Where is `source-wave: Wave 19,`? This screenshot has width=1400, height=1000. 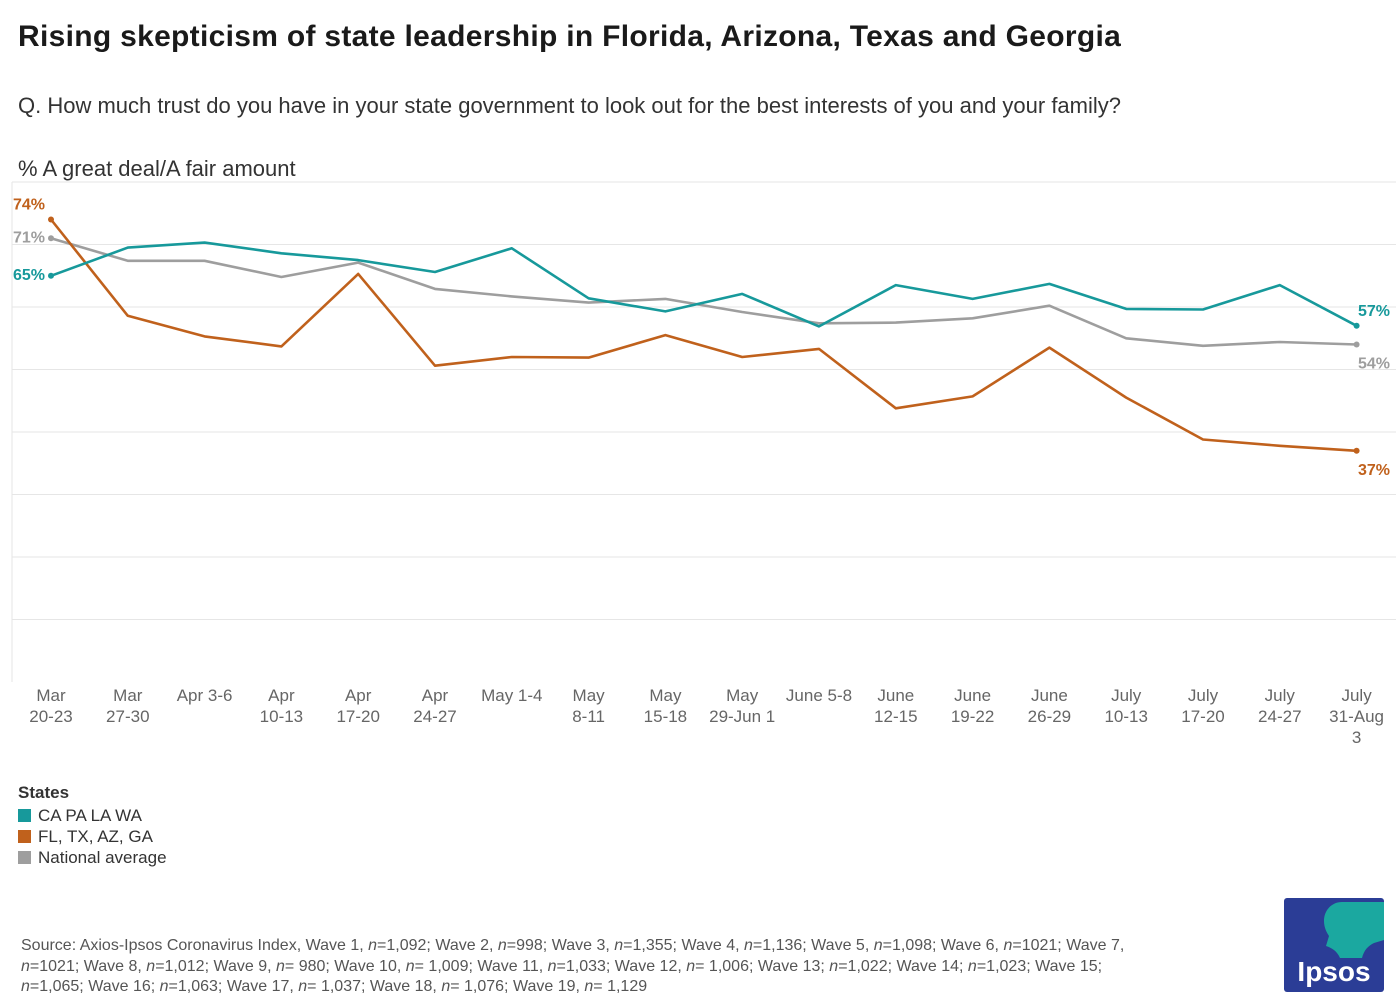
source-wave: Wave 19, is located at coordinates (548, 986).